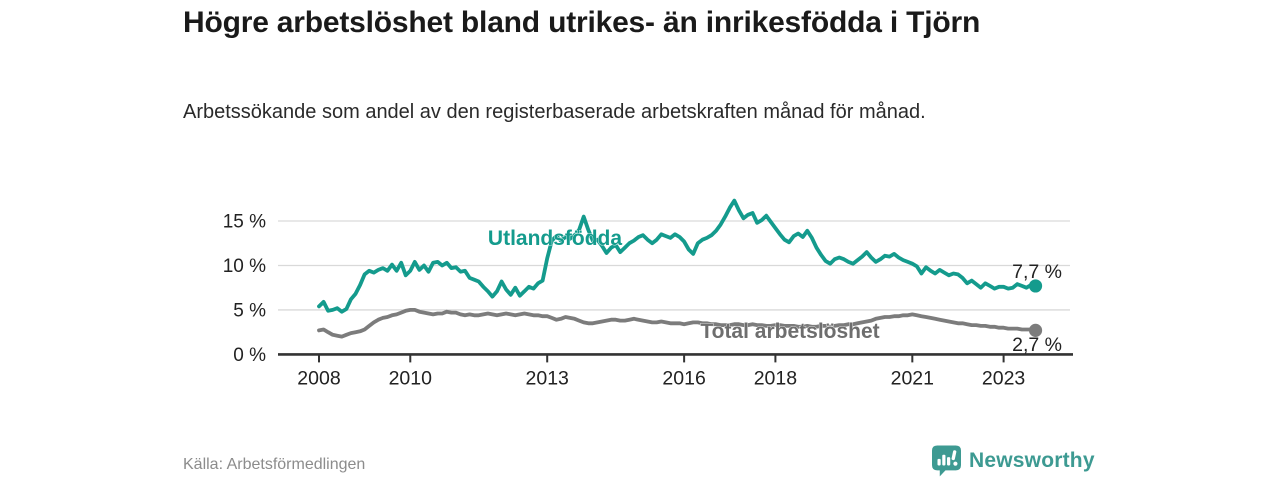  Describe the element at coordinates (411, 378) in the screenshot. I see `x-axis-tick-label: 2010` at that location.